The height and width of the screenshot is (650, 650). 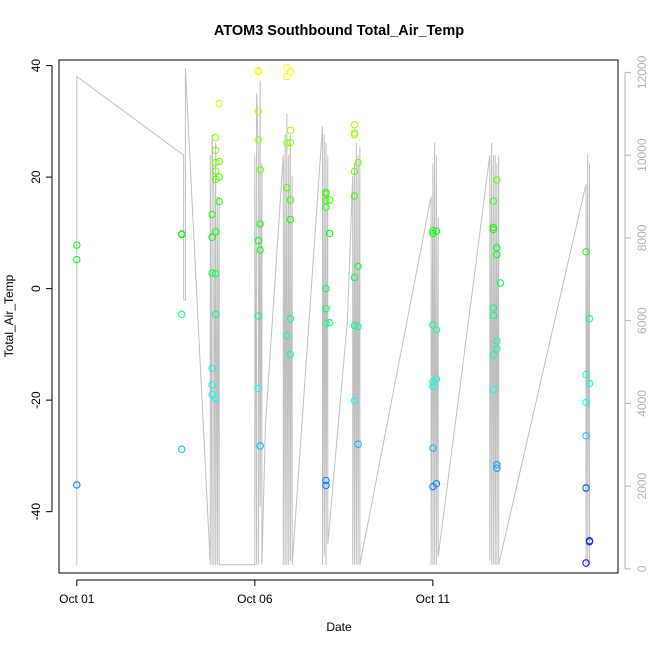 What do you see at coordinates (36, 177) in the screenshot?
I see `y-tick-label: 20` at bounding box center [36, 177].